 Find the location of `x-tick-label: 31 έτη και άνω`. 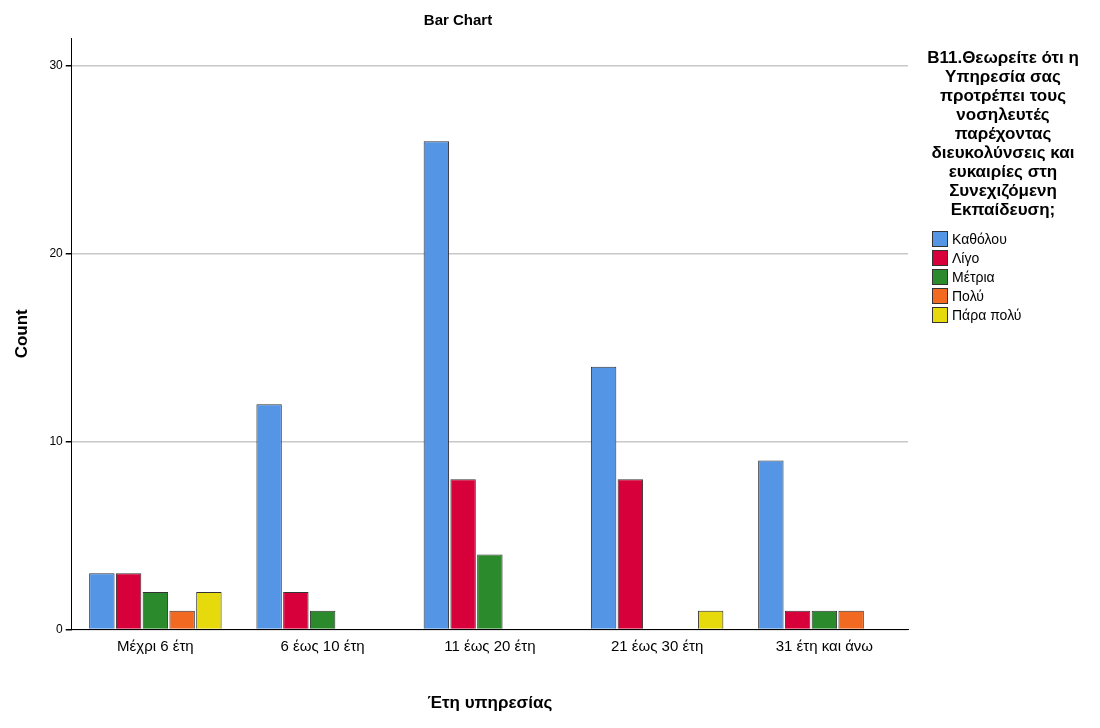

x-tick-label: 31 έτη και άνω is located at coordinates (824, 645).